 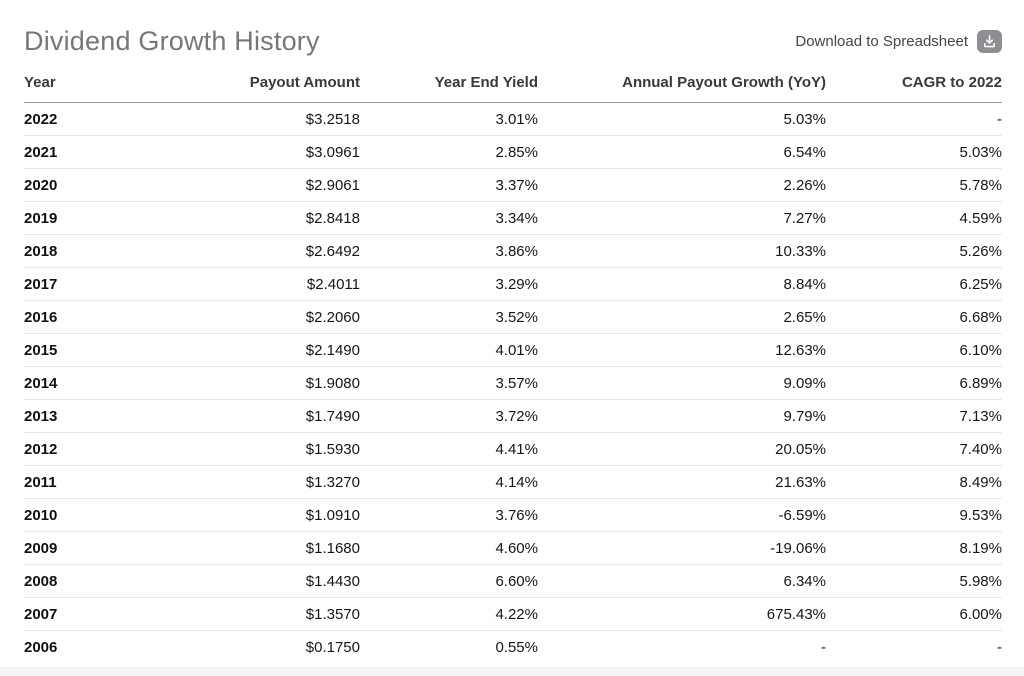 I want to click on payout-amount-cell: $0.1750, so click(x=332, y=647).